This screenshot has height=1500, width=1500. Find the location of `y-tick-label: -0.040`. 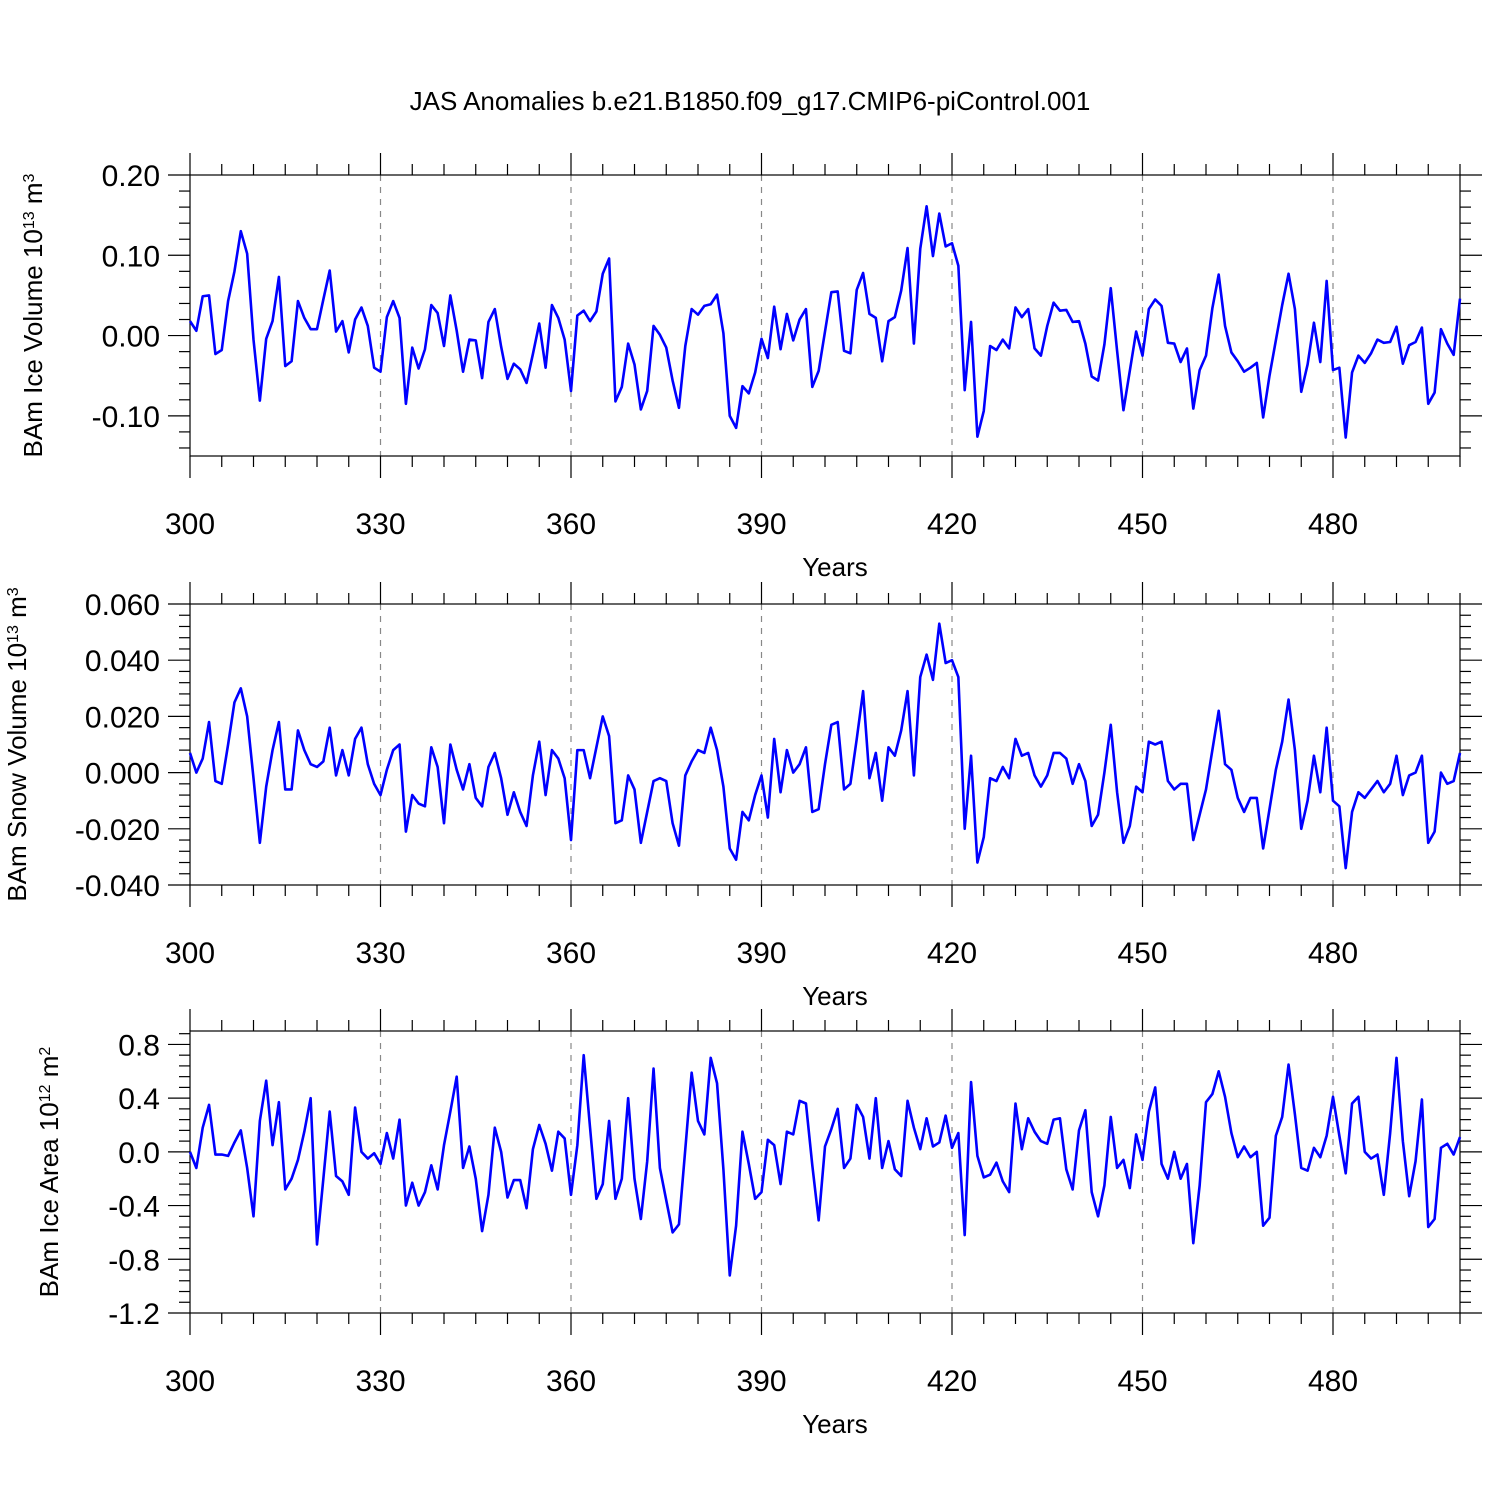

y-tick-label: -0.040 is located at coordinates (117, 886).